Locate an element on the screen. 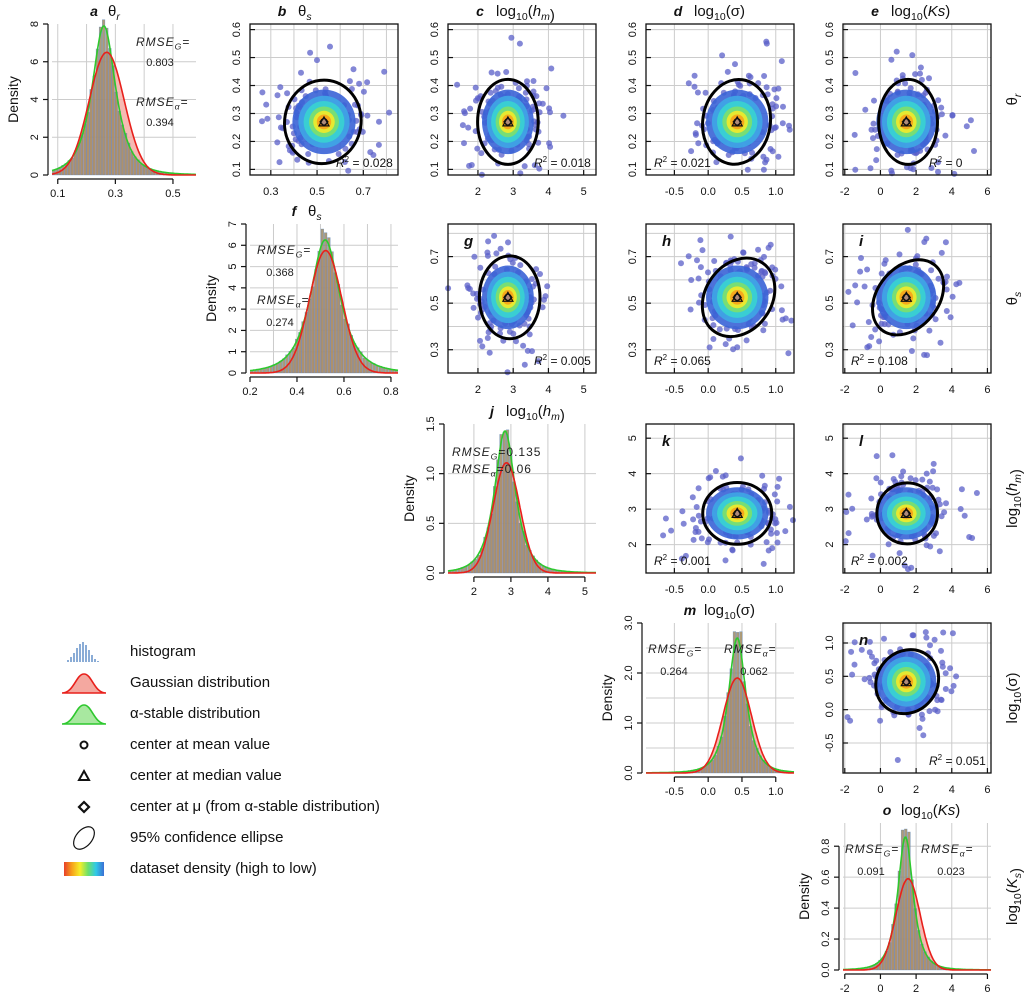 The image size is (1024, 998). confidence-ellipse is located at coordinates (738, 297).